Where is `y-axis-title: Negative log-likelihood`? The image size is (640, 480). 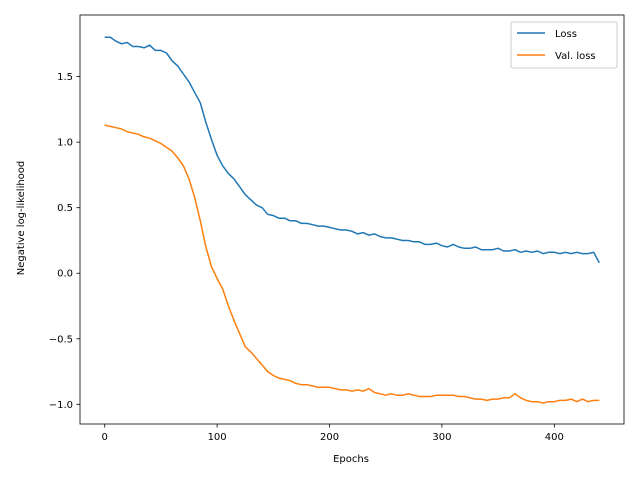
y-axis-title: Negative log-likelihood is located at coordinates (21, 218).